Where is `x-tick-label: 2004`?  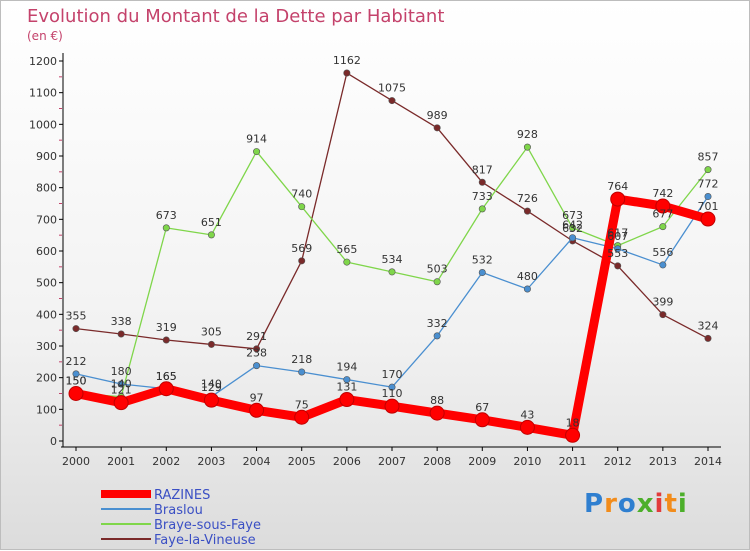
x-tick-label: 2004 is located at coordinates (257, 461).